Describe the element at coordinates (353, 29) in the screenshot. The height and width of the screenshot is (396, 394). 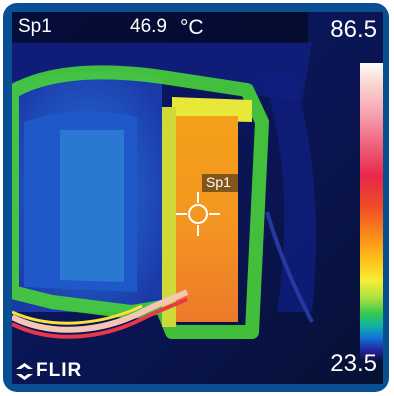
I see `scale-max-temperature: 86.5` at that location.